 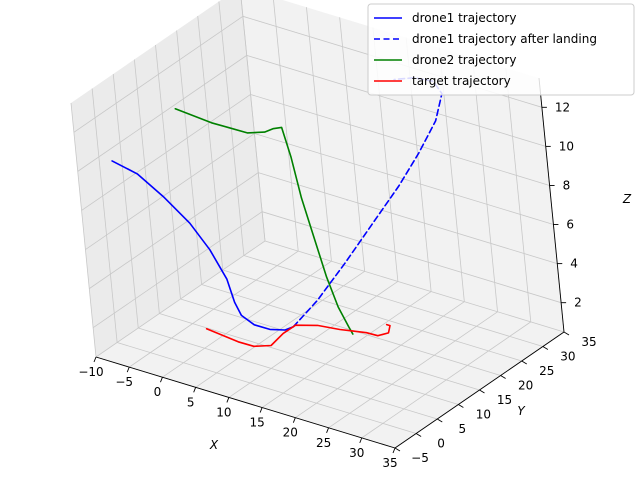 What do you see at coordinates (483, 415) in the screenshot?
I see `y-tick-label: 10` at bounding box center [483, 415].